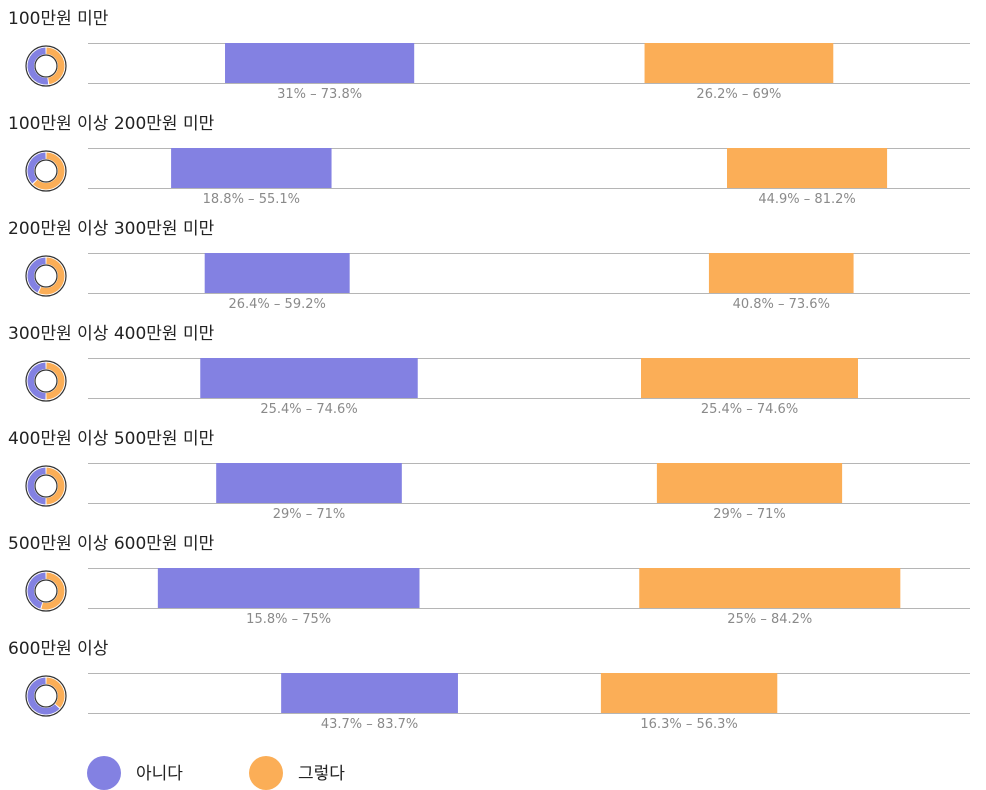 The image size is (986, 790). Describe the element at coordinates (276, 304) in the screenshot. I see `range-label-a: 26.4% – 59.2%` at that location.